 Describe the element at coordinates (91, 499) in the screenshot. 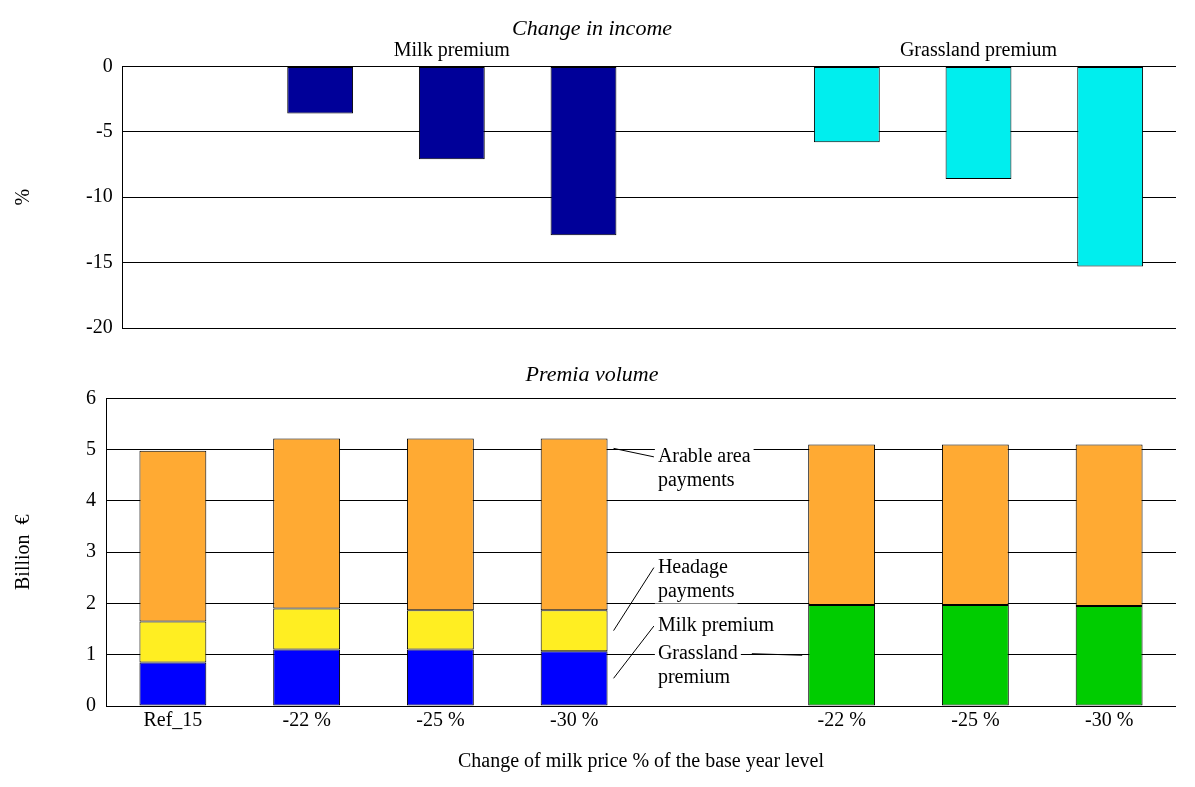

I see `y-tick-label: 4` at that location.